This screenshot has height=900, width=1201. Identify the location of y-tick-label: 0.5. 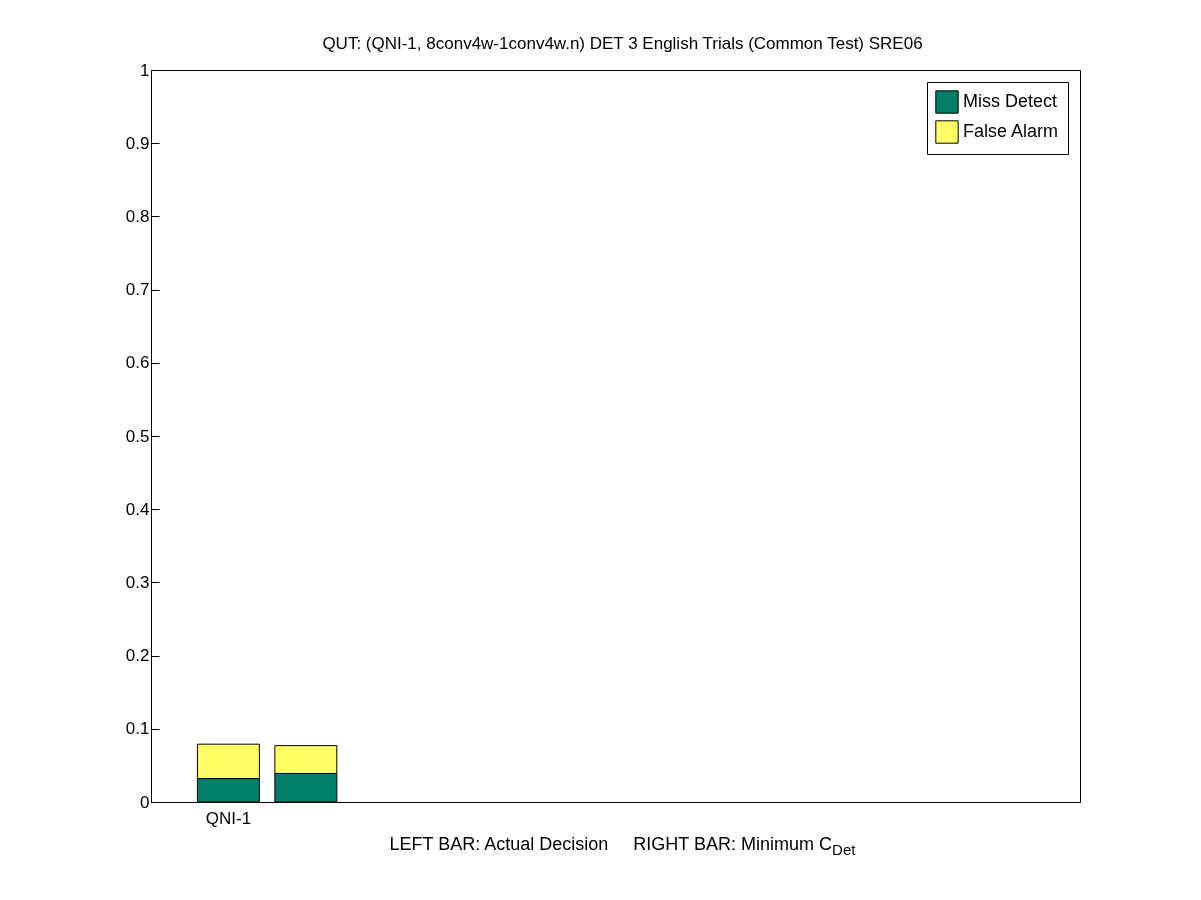
(137, 436).